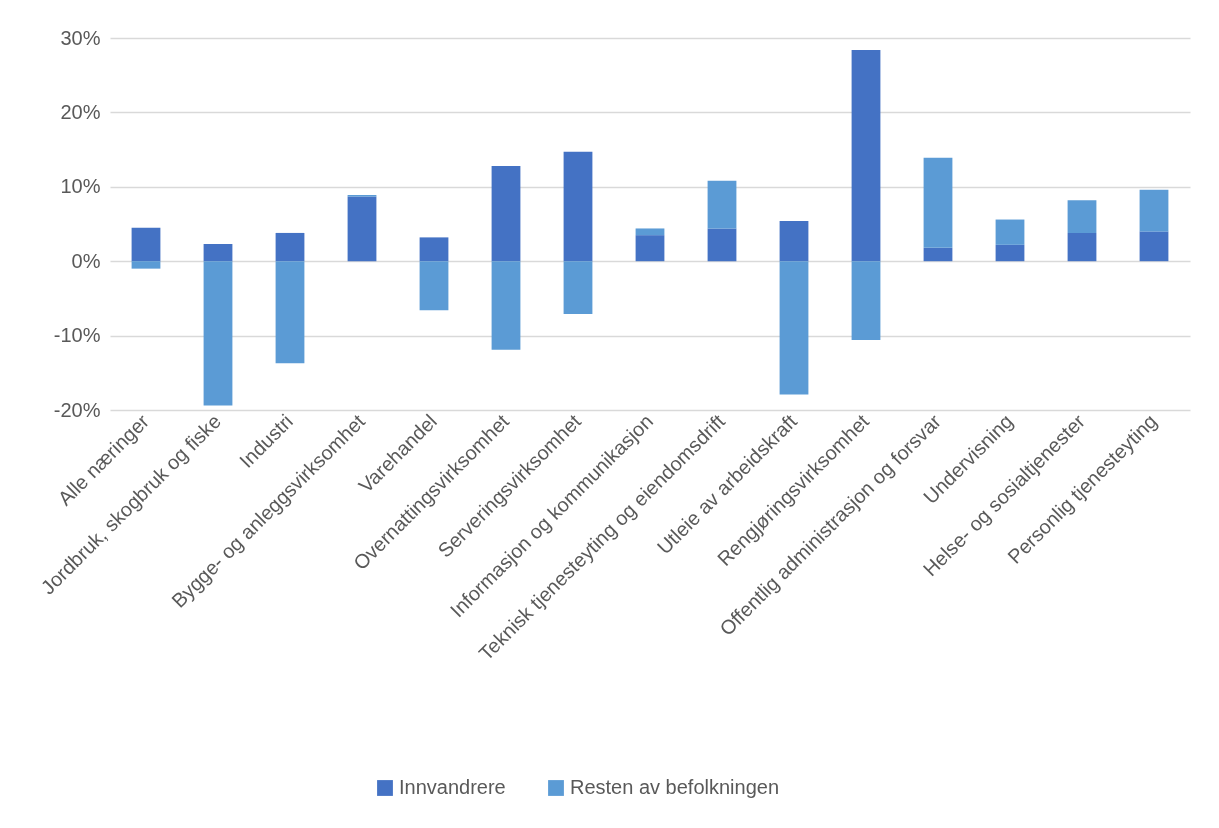 The height and width of the screenshot is (828, 1219). I want to click on y-tick-label: 0%, so click(86, 260).